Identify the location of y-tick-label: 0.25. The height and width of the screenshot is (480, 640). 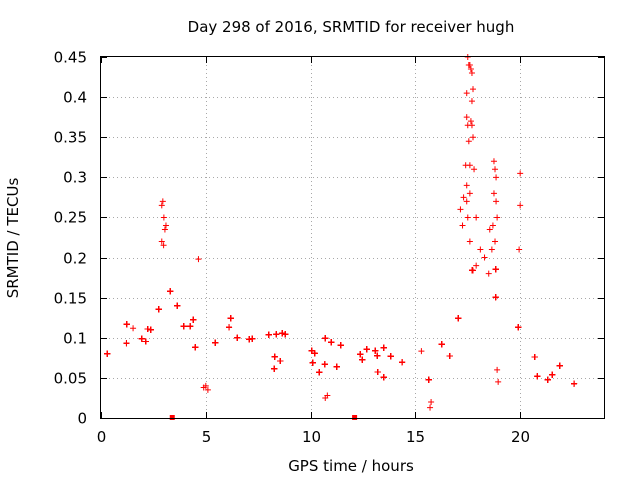
(70, 218).